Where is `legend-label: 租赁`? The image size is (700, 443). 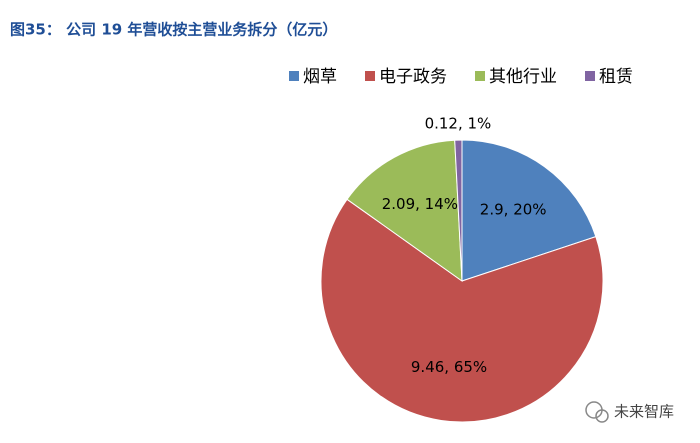 legend-label: 租赁 is located at coordinates (616, 77).